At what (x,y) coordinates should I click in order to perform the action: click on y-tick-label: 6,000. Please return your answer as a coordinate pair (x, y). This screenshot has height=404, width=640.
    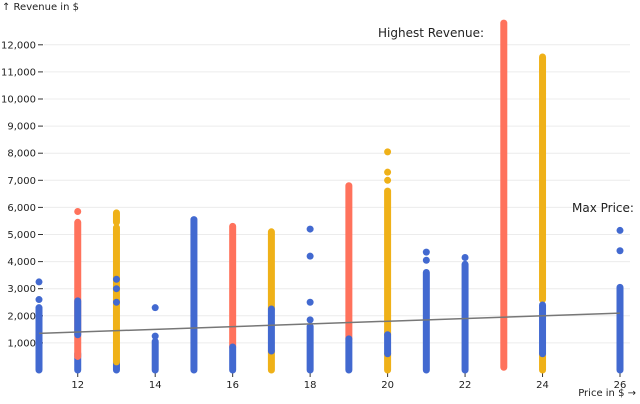
    Looking at the image, I should click on (21, 208).